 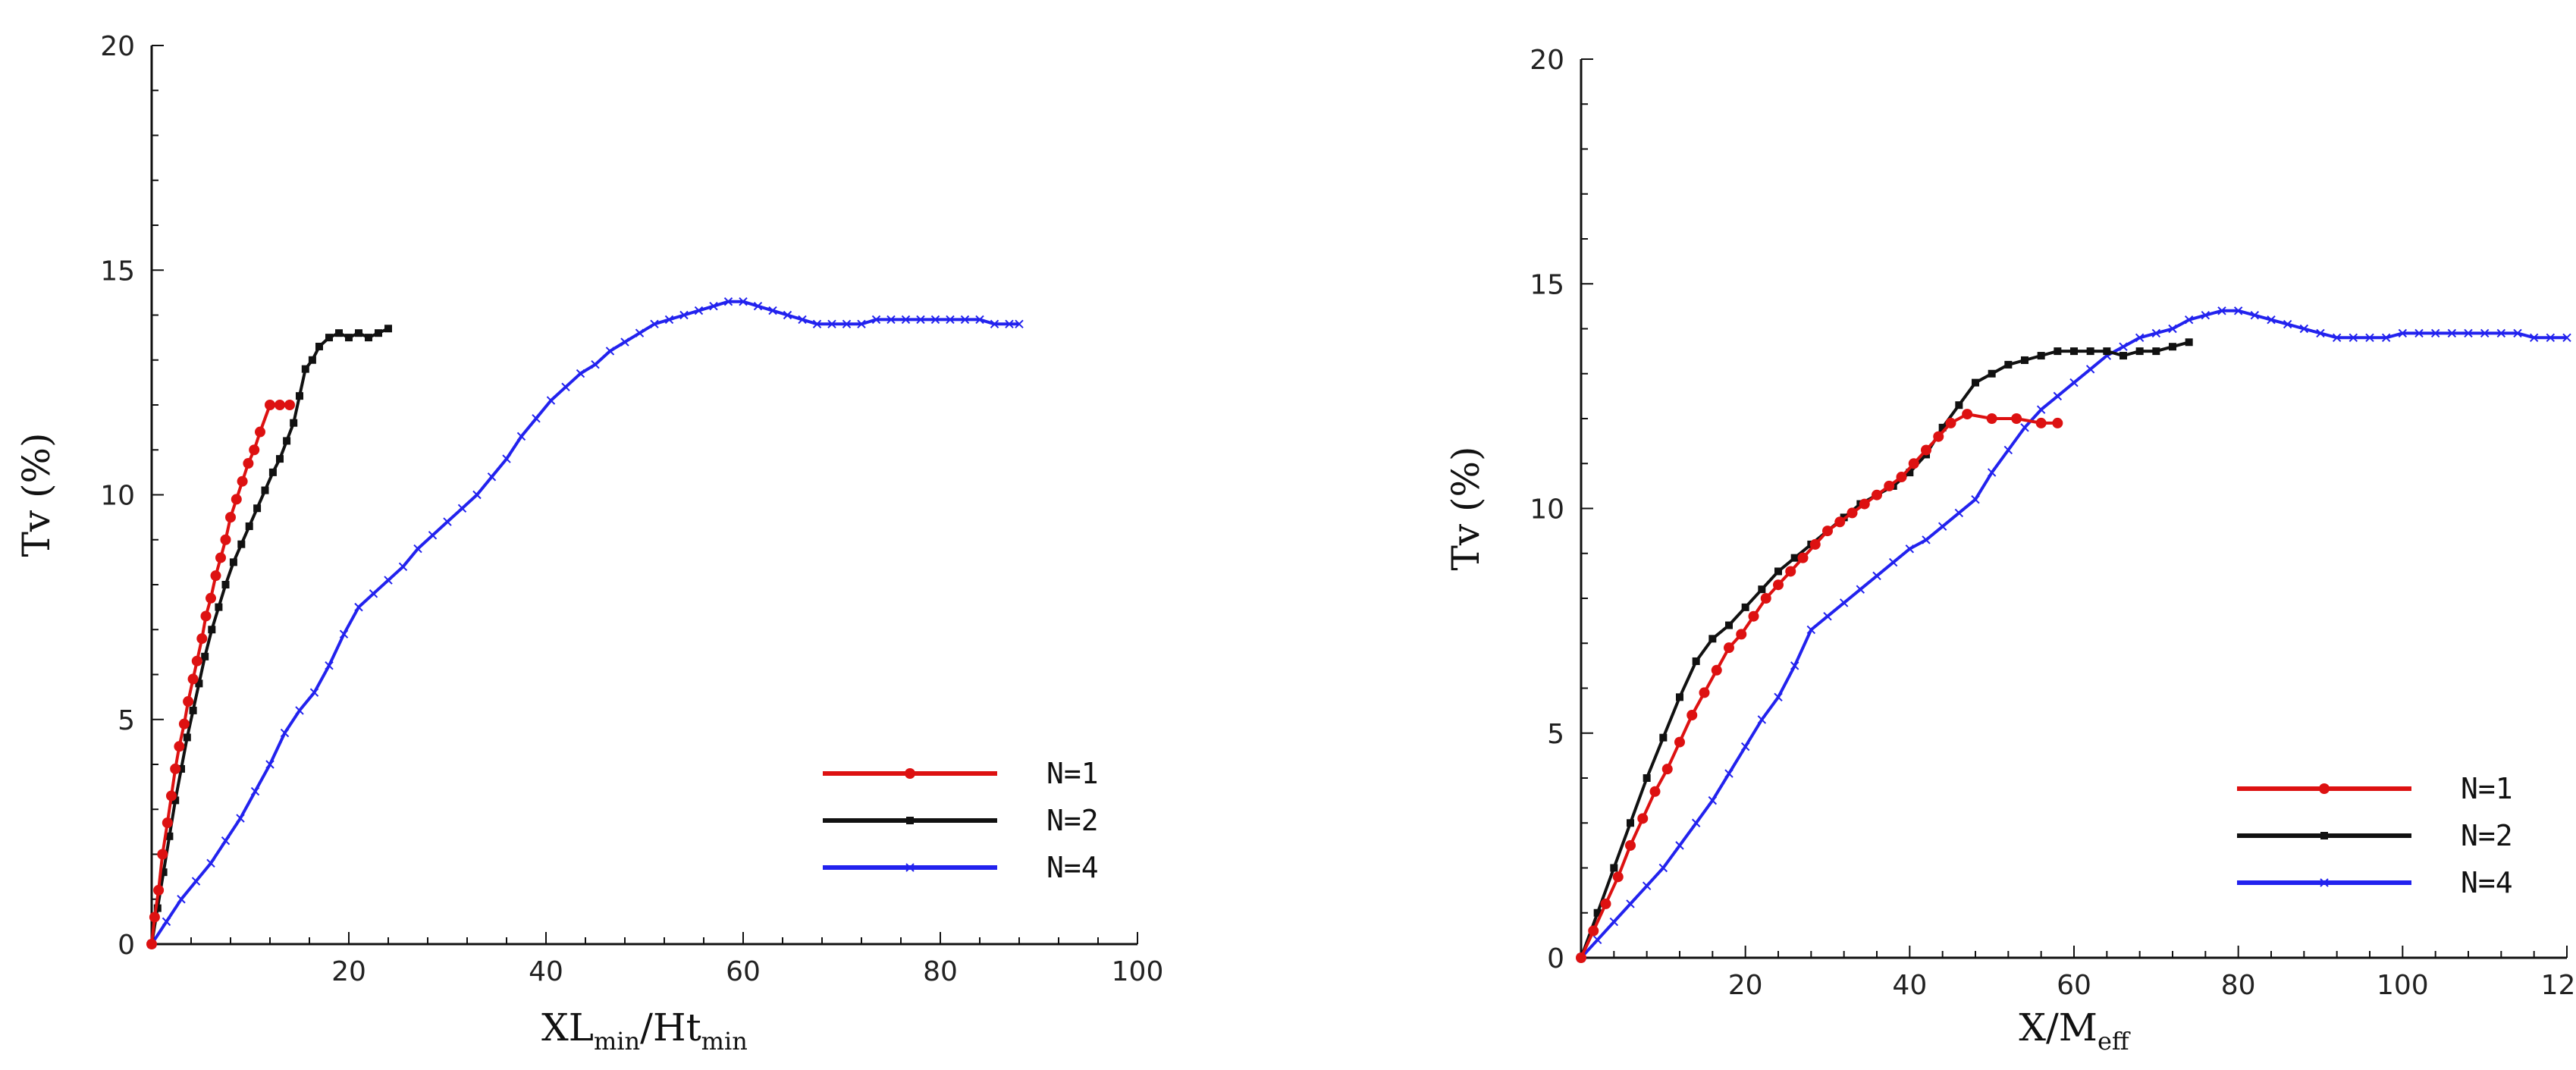 I want to click on x-tick-label: 20, so click(x=1745, y=985).